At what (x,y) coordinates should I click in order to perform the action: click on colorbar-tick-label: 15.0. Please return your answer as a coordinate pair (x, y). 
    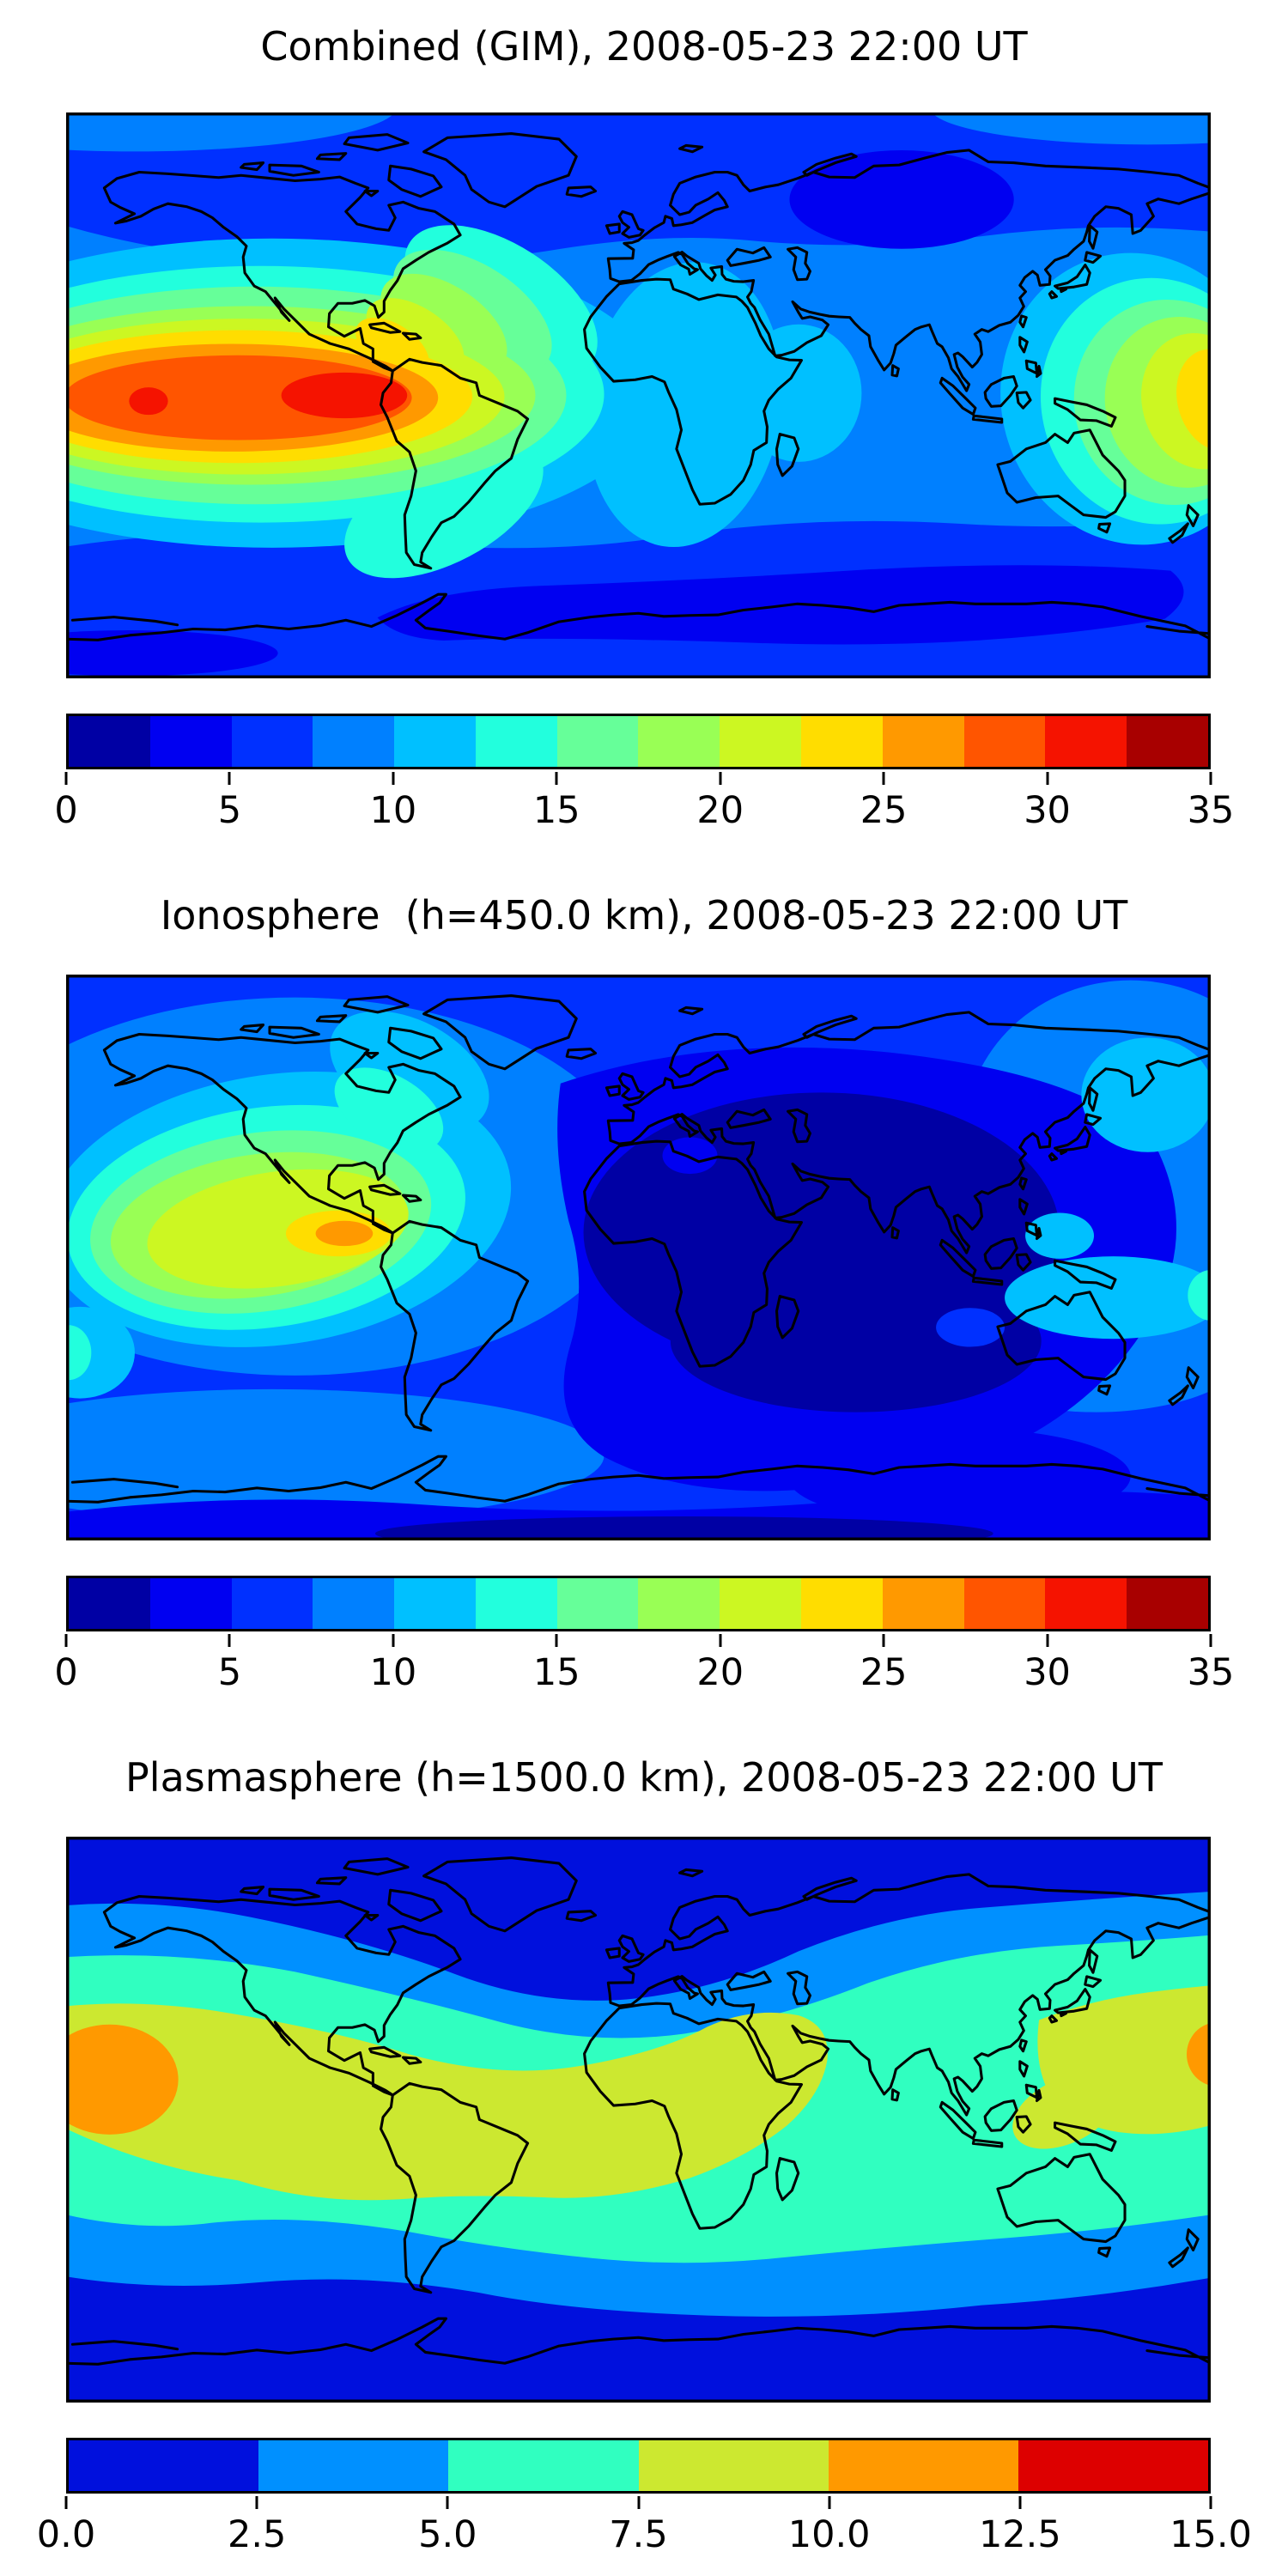
    Looking at the image, I should click on (1211, 2535).